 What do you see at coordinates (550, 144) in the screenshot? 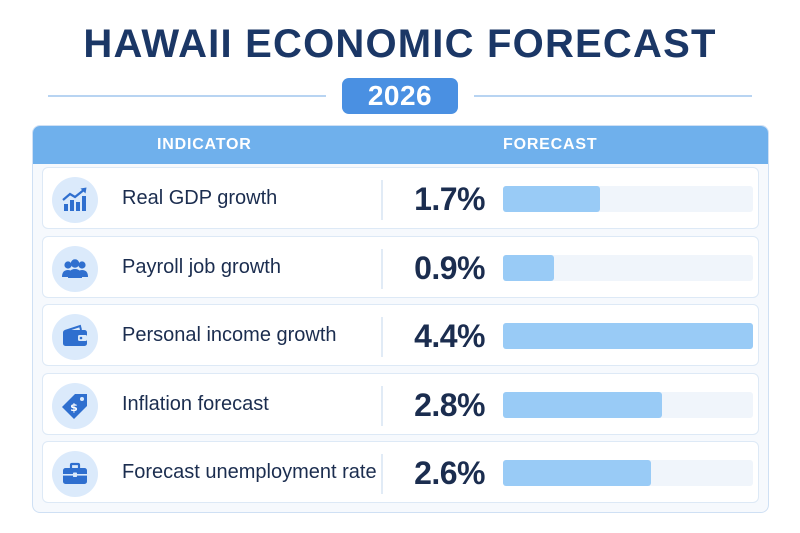
I see `column-header-forecast: FORECAST` at bounding box center [550, 144].